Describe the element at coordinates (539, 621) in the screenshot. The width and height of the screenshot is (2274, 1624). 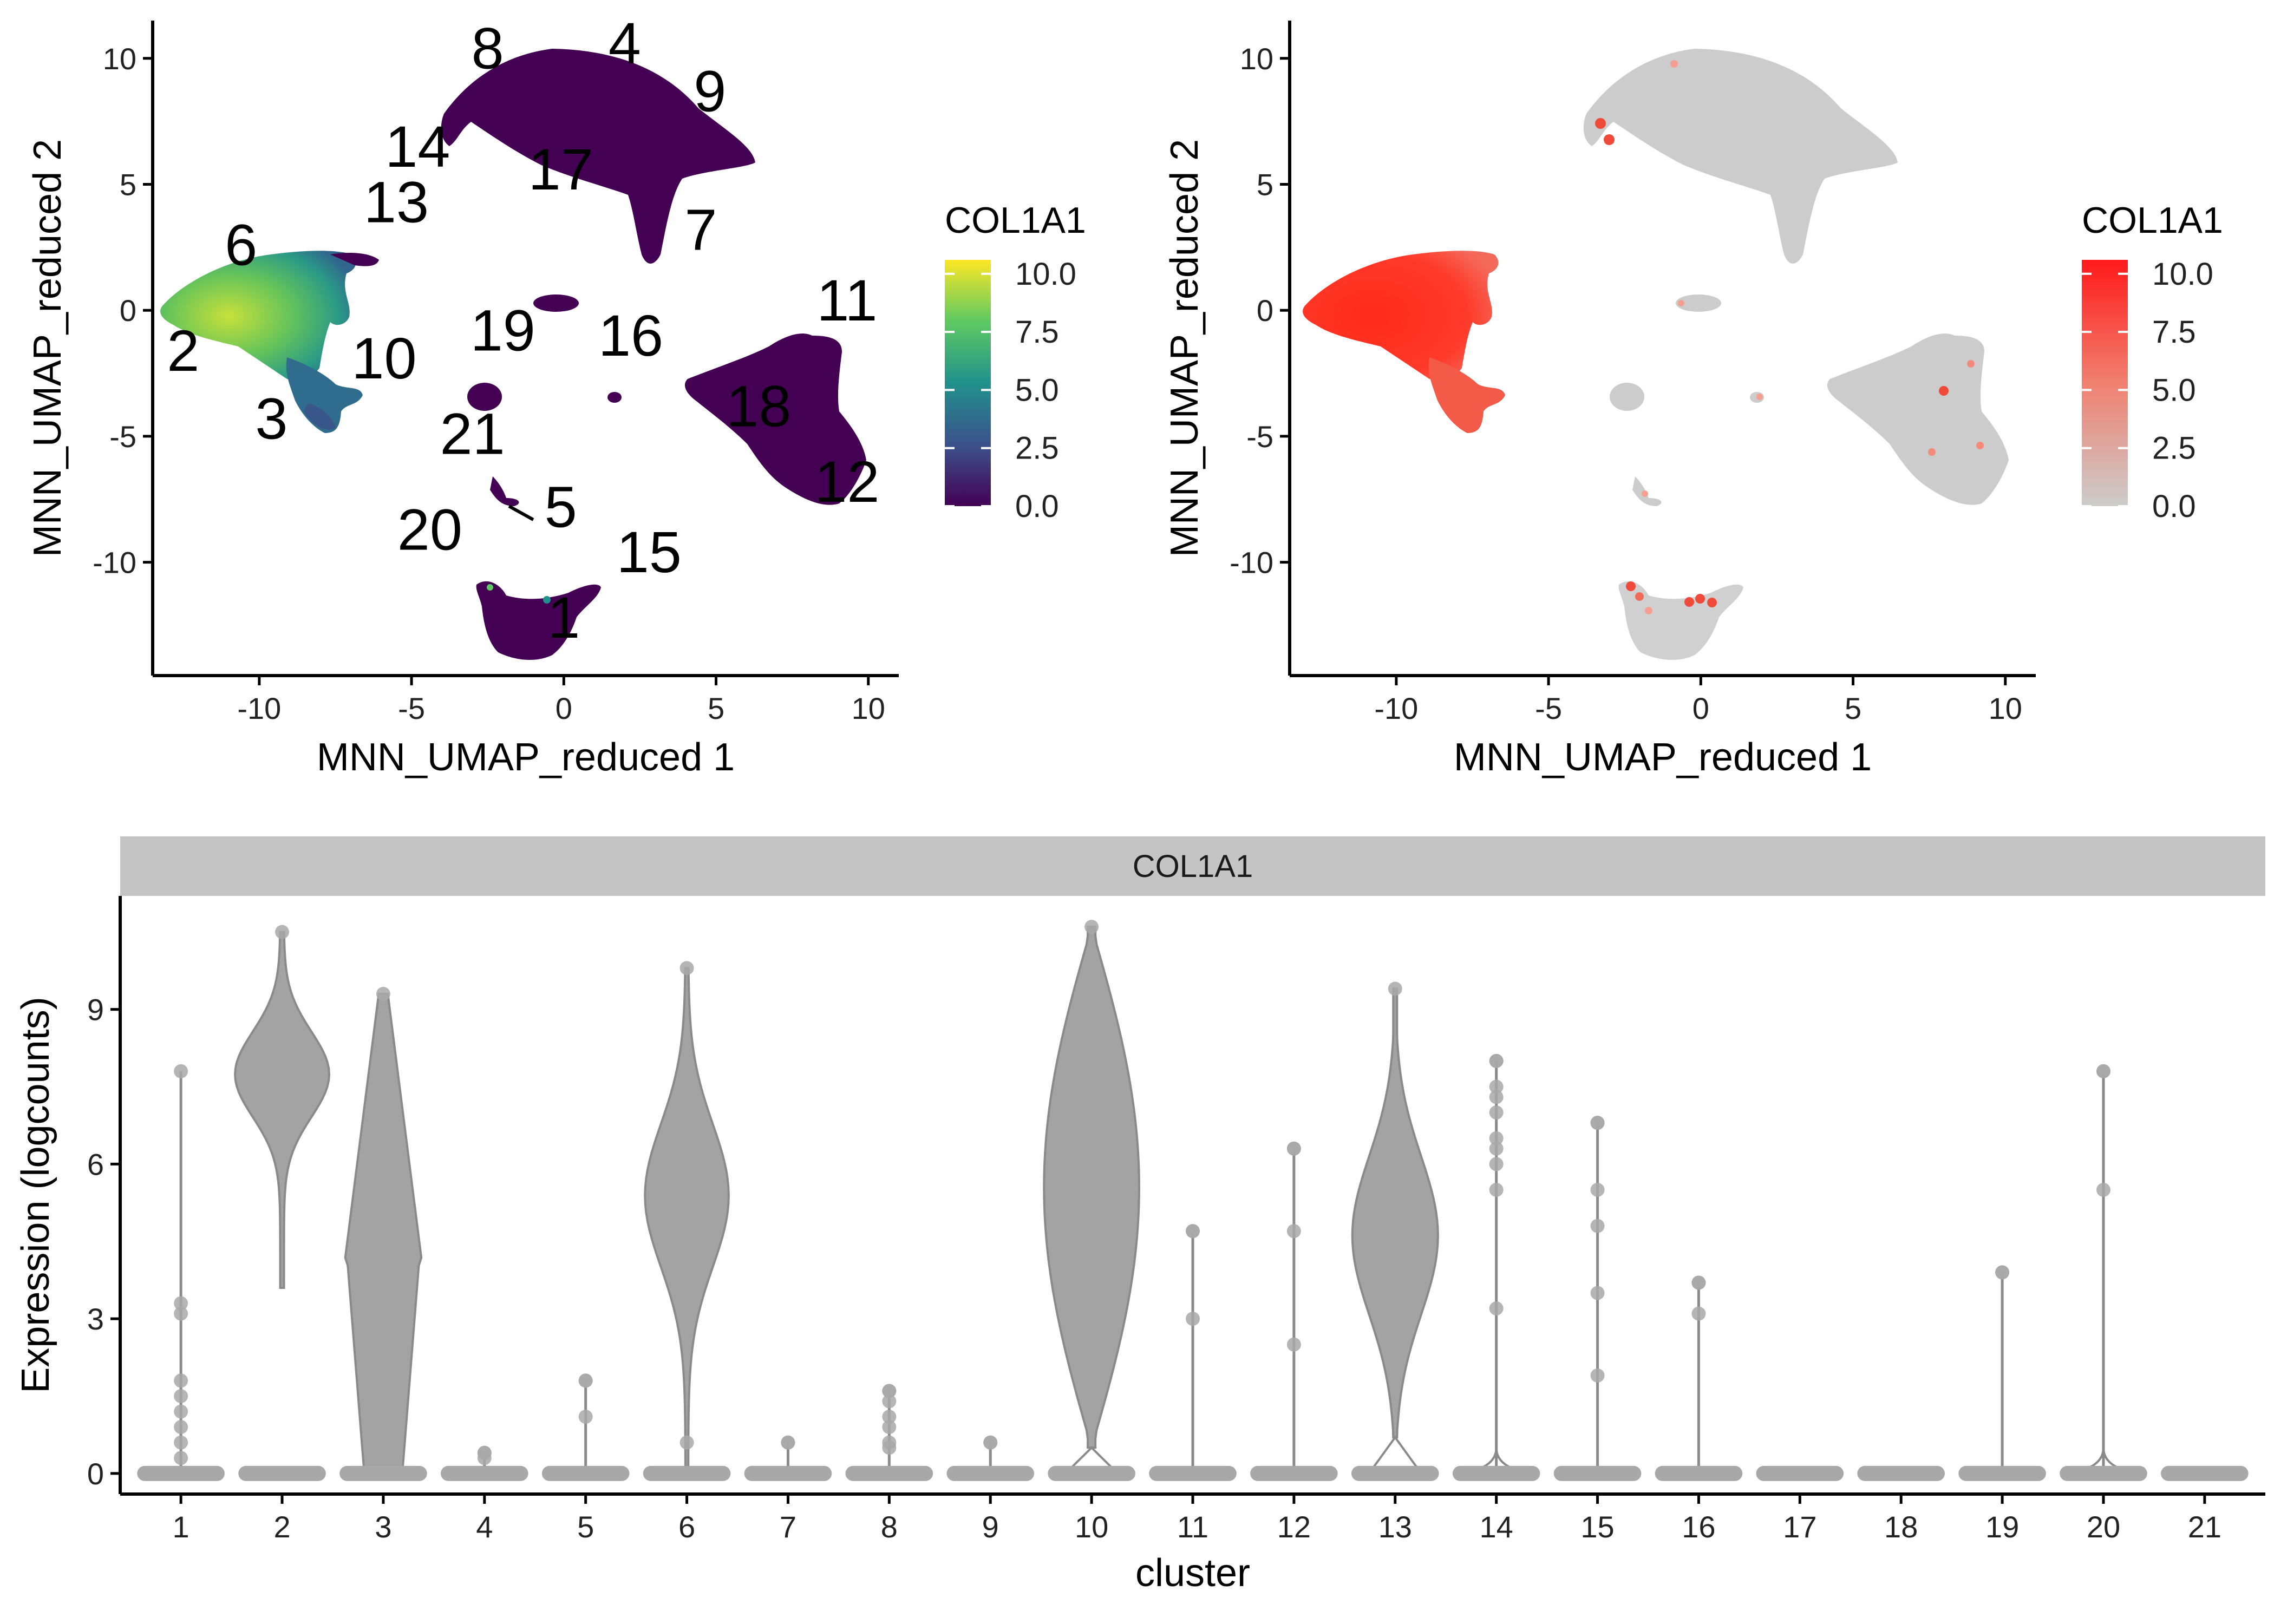
I see `umap-viridis-region-bottom` at that location.